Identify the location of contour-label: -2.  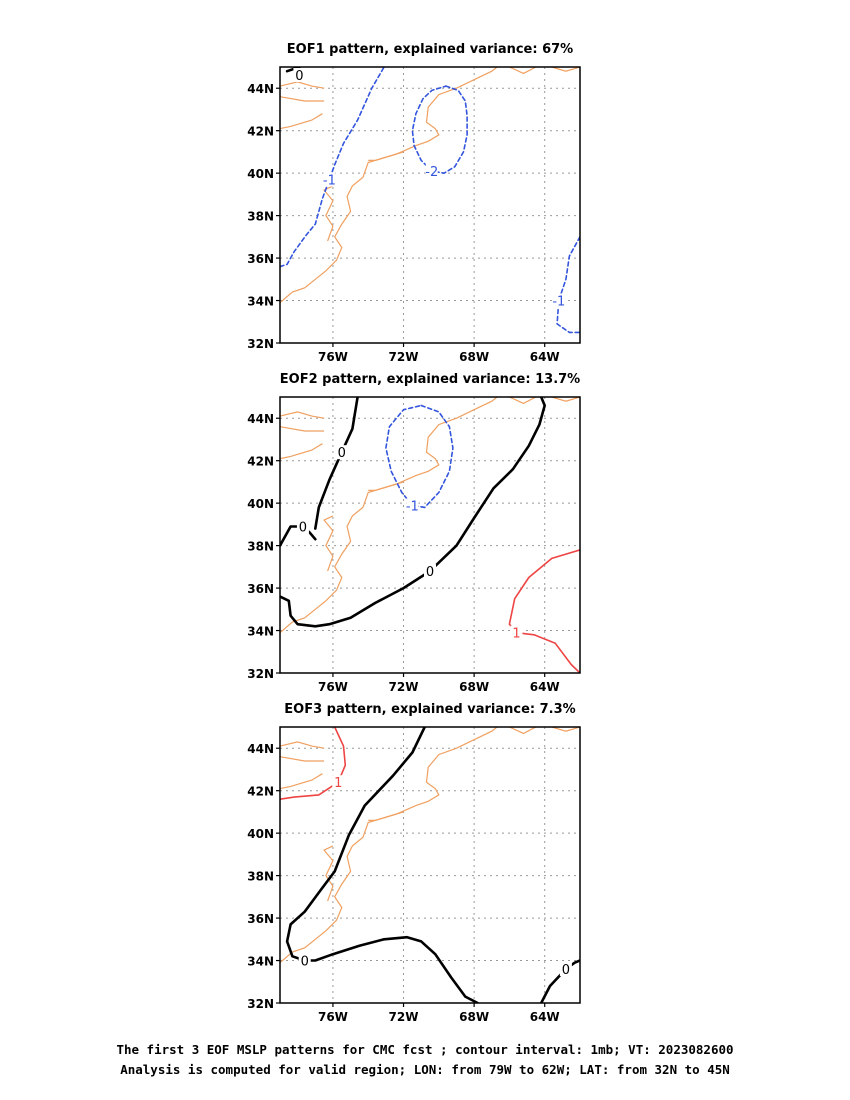
(431, 172).